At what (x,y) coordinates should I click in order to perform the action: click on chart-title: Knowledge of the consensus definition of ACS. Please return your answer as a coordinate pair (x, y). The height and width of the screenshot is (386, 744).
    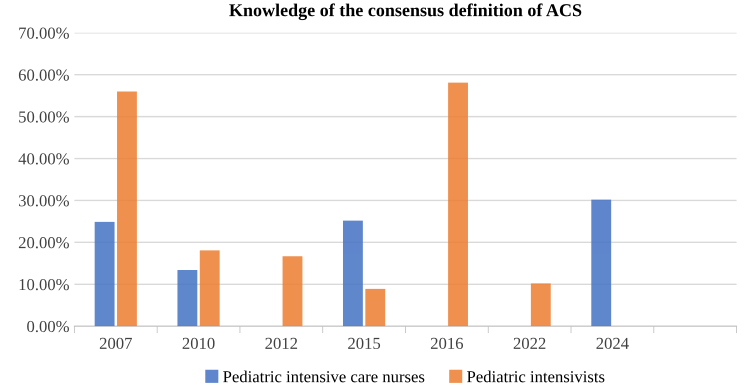
    Looking at the image, I should click on (405, 11).